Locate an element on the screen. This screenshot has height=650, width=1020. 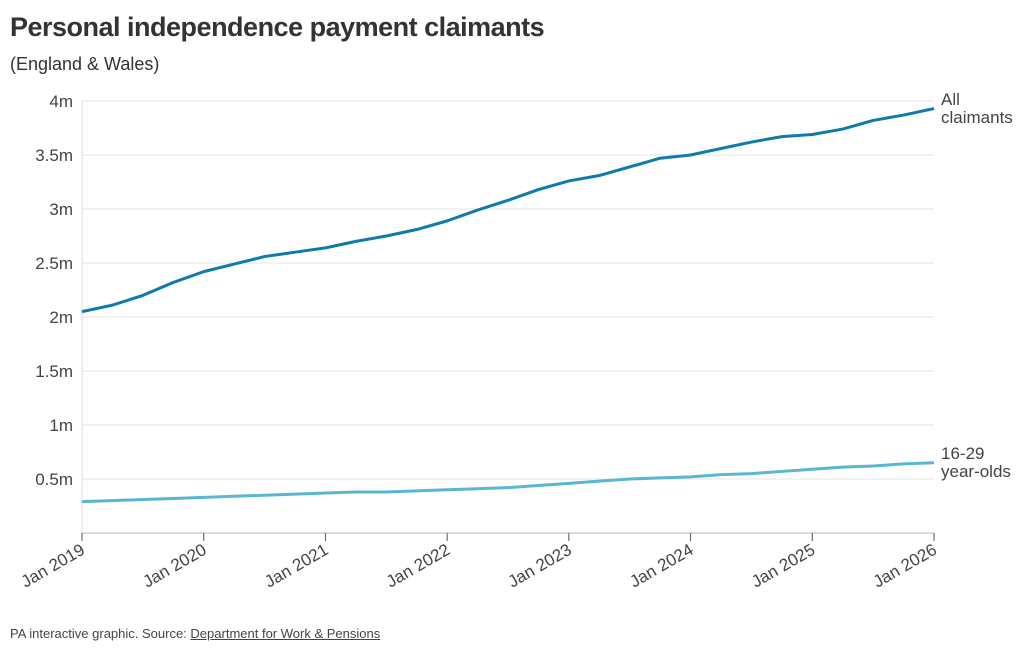
x-tick-label: Jan 2024 is located at coordinates (661, 565).